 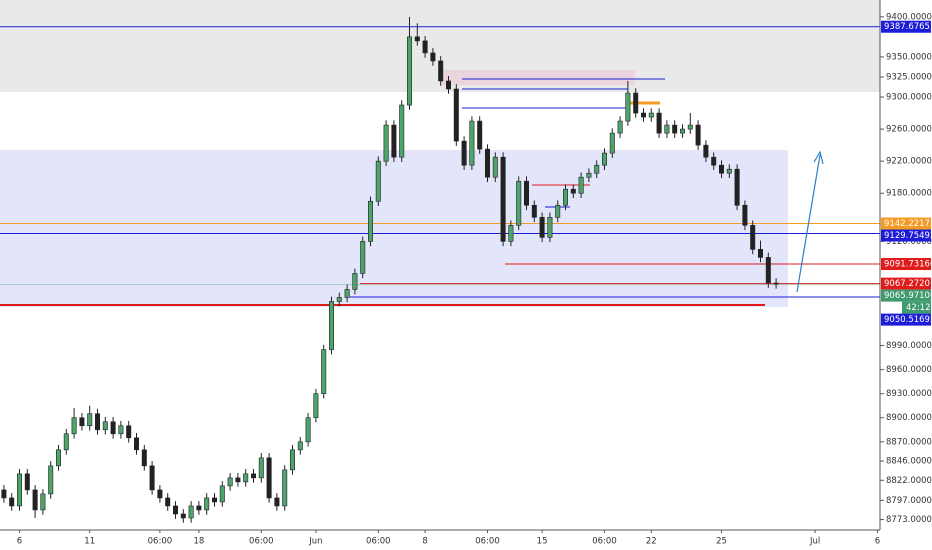 What do you see at coordinates (909, 242) in the screenshot?
I see `y-tick-label: 9120.00000` at bounding box center [909, 242].